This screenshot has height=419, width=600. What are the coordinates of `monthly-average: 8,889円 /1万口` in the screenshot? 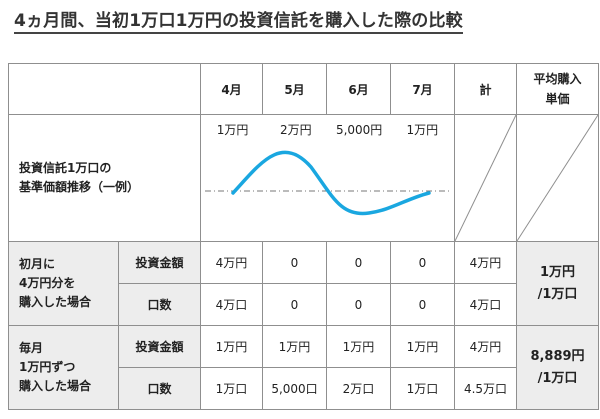 It's located at (557, 367).